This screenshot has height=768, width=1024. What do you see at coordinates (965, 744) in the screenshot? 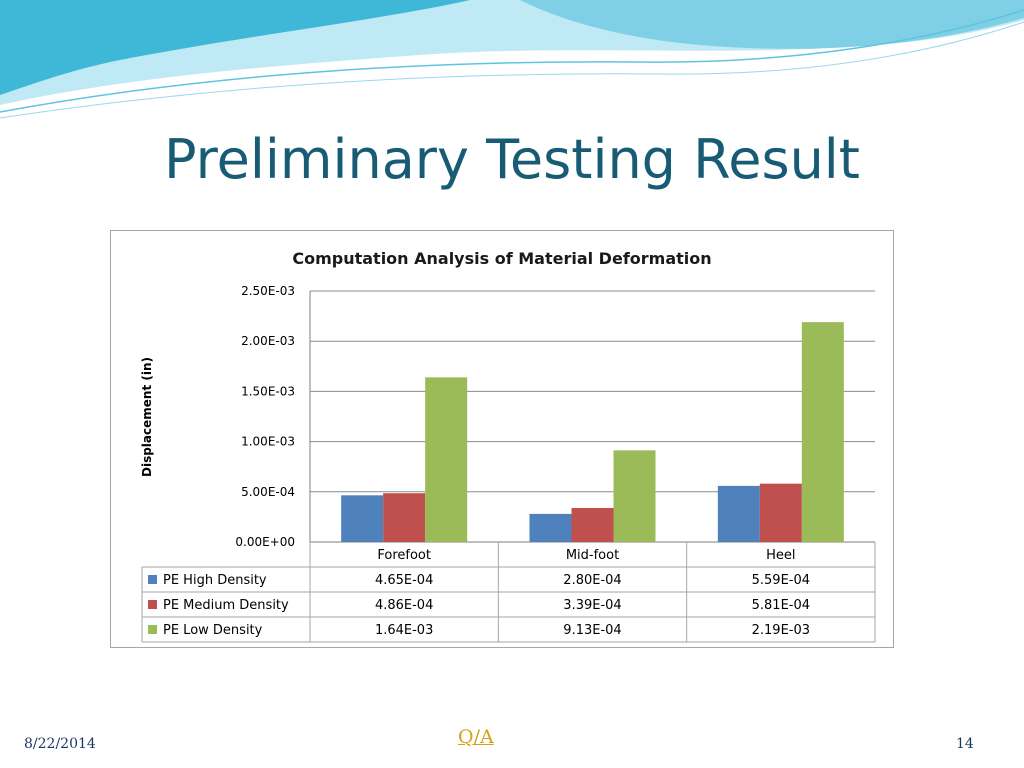
I see `page-number: 14` at bounding box center [965, 744].